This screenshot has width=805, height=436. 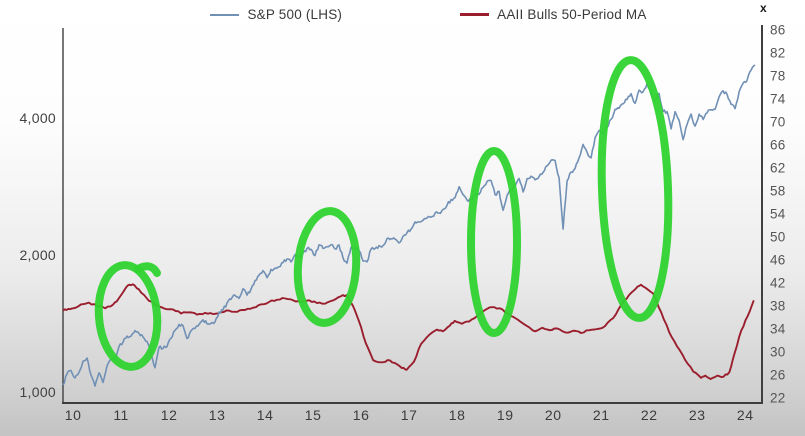 What do you see at coordinates (778, 375) in the screenshot?
I see `right-tick-label: 26` at bounding box center [778, 375].